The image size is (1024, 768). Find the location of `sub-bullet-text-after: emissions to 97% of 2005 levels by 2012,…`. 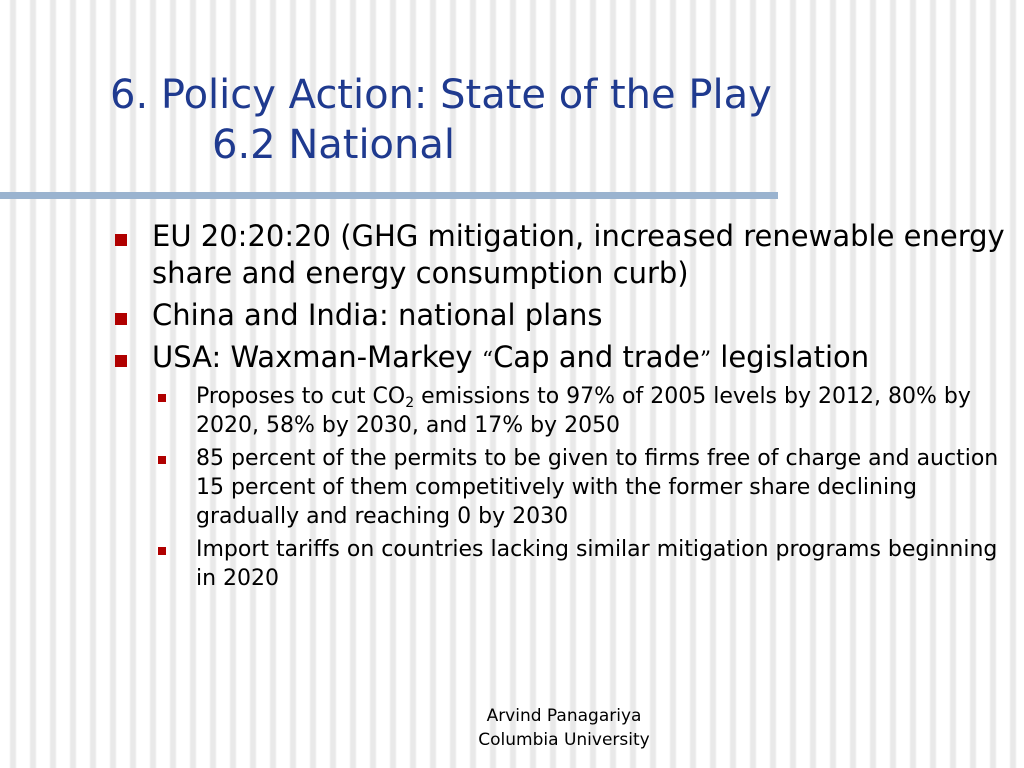

sub-bullet-text-after: emissions to 97% of 2005 levels by 2012,… is located at coordinates (583, 411).